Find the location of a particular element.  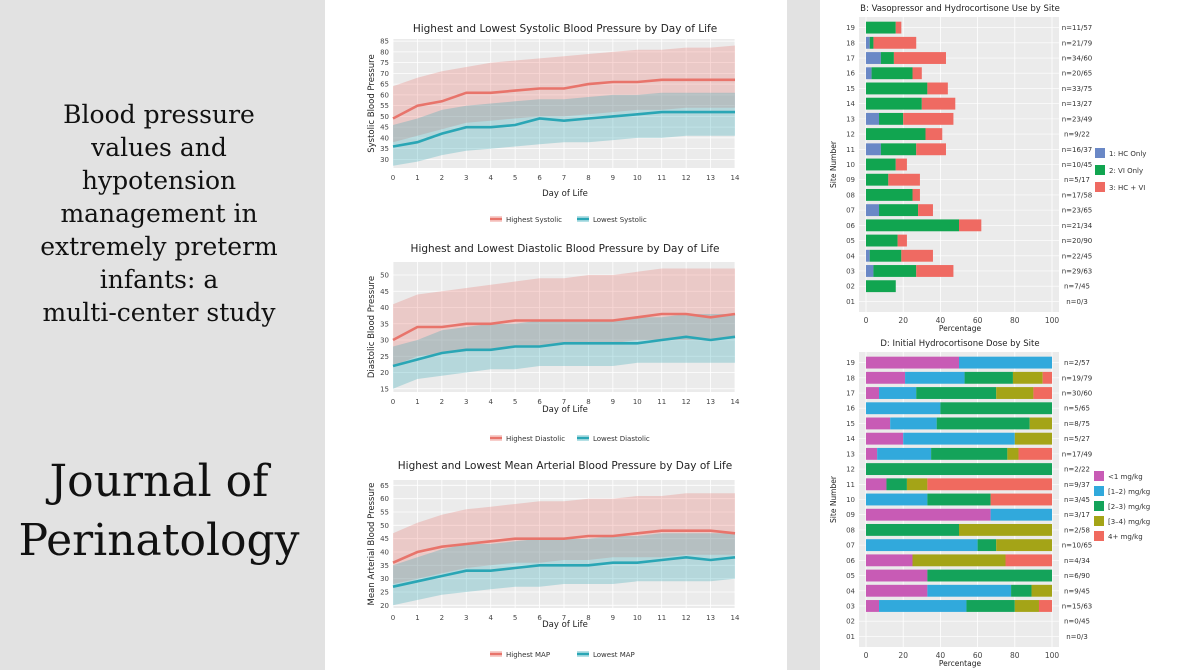

title-line: Blood pressure is located at coordinates (159, 114).